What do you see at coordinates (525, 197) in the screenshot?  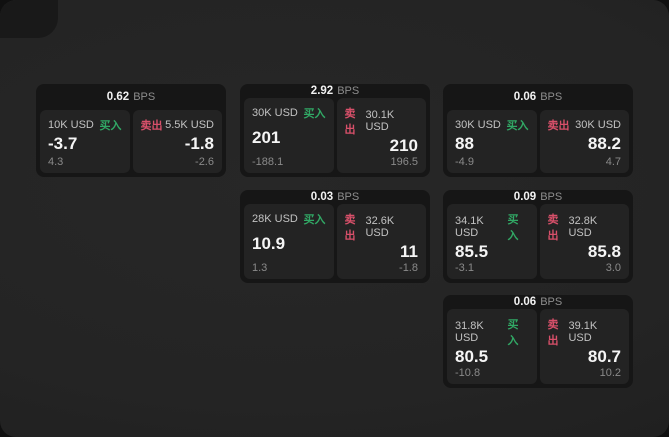 I see `bps-value: 0.09` at bounding box center [525, 197].